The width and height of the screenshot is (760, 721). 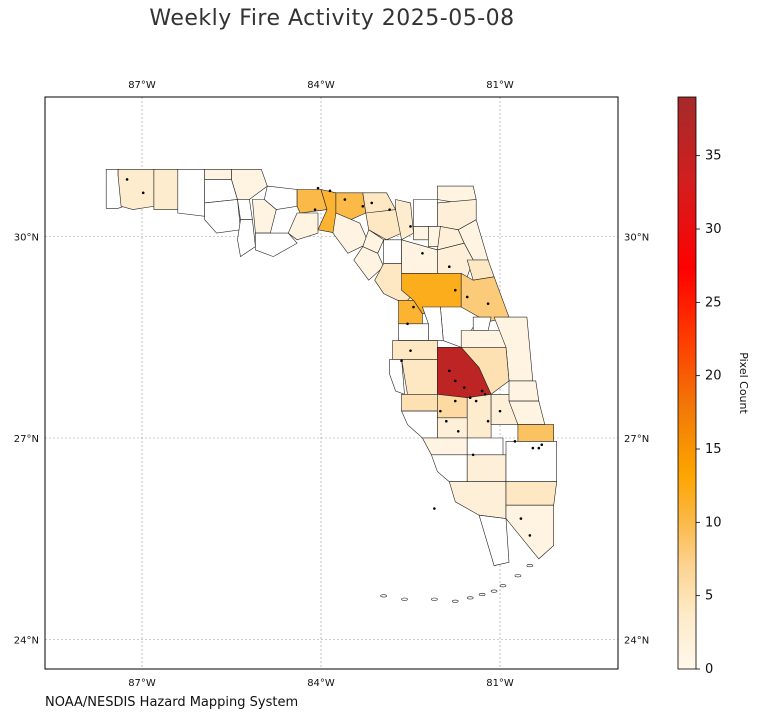 What do you see at coordinates (713, 376) in the screenshot?
I see `colorbar-tick-label: 20` at bounding box center [713, 376].